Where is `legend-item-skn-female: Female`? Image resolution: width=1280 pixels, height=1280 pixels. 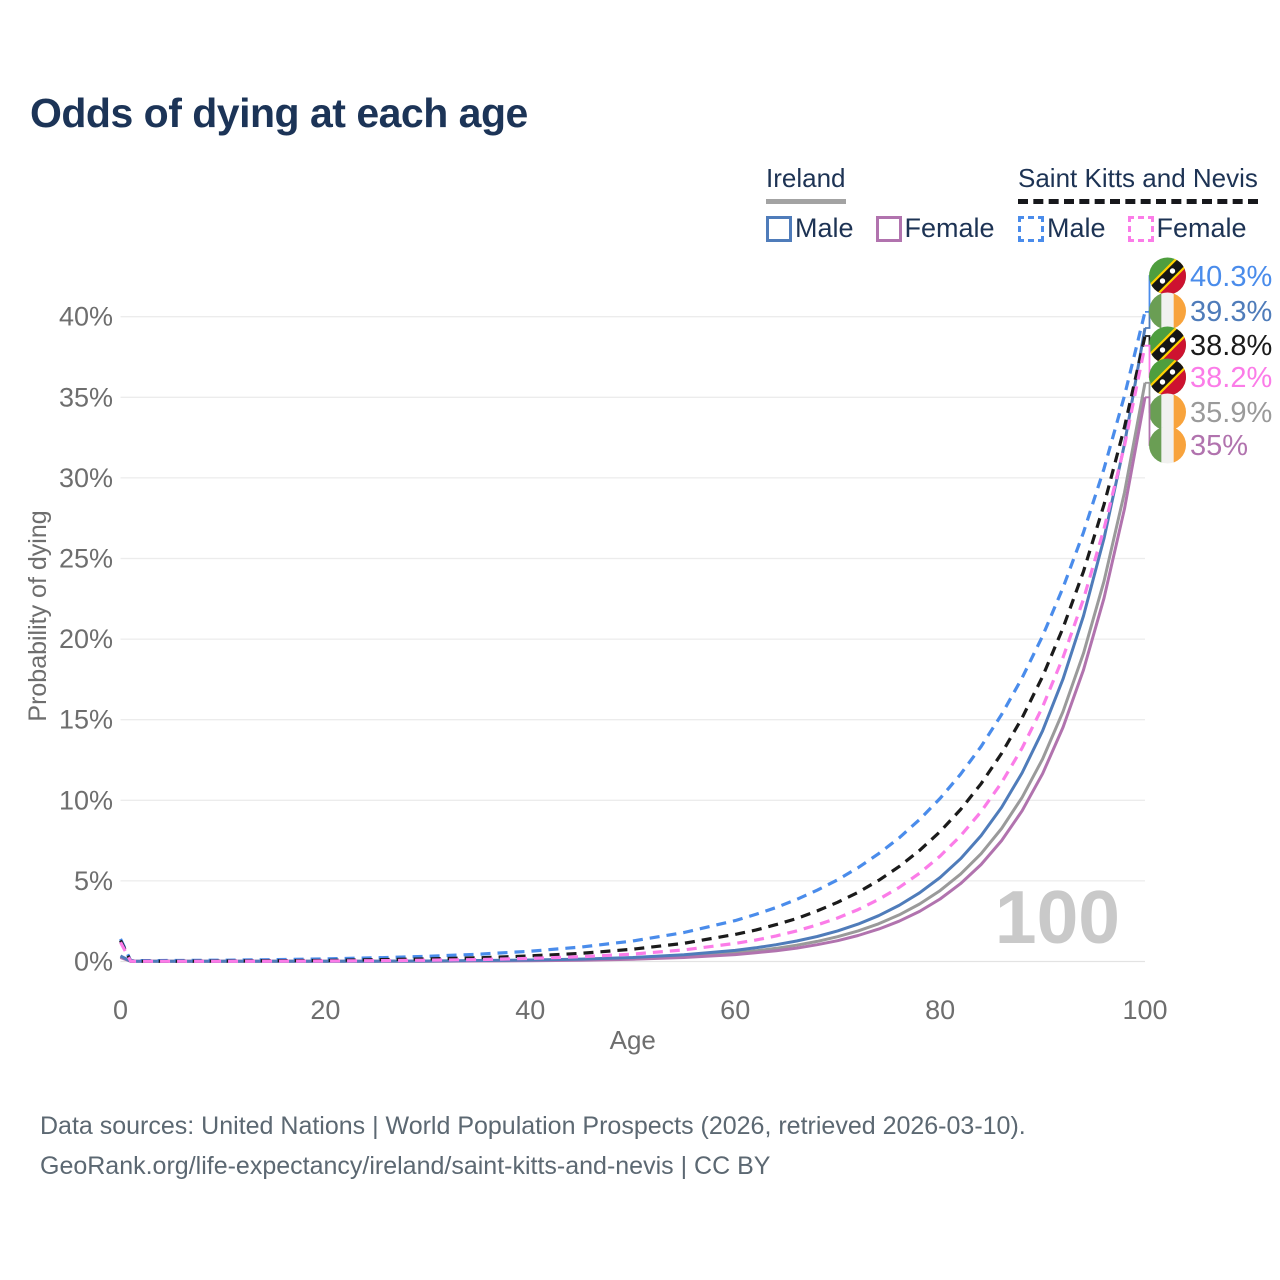 legend-item-skn-female: Female is located at coordinates (1187, 228).